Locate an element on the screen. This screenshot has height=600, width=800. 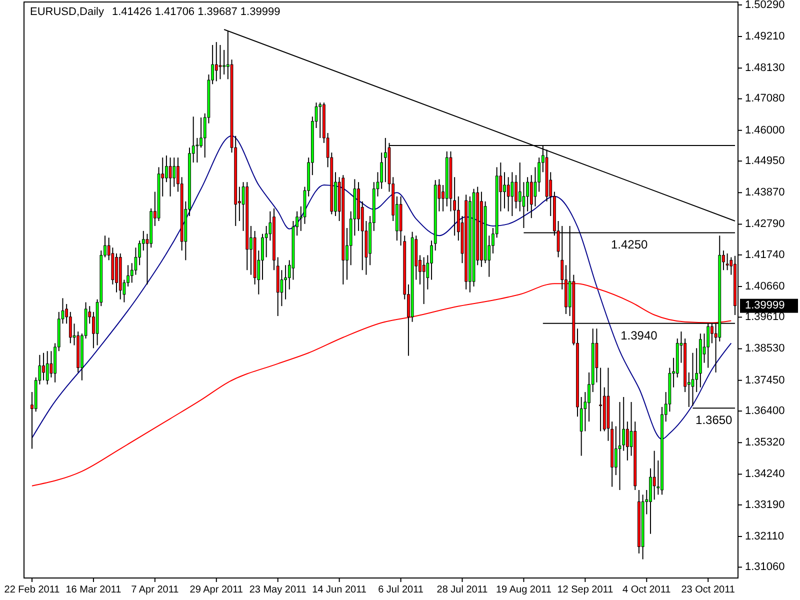
y-tick-label: 1.43870 is located at coordinates (765, 192).